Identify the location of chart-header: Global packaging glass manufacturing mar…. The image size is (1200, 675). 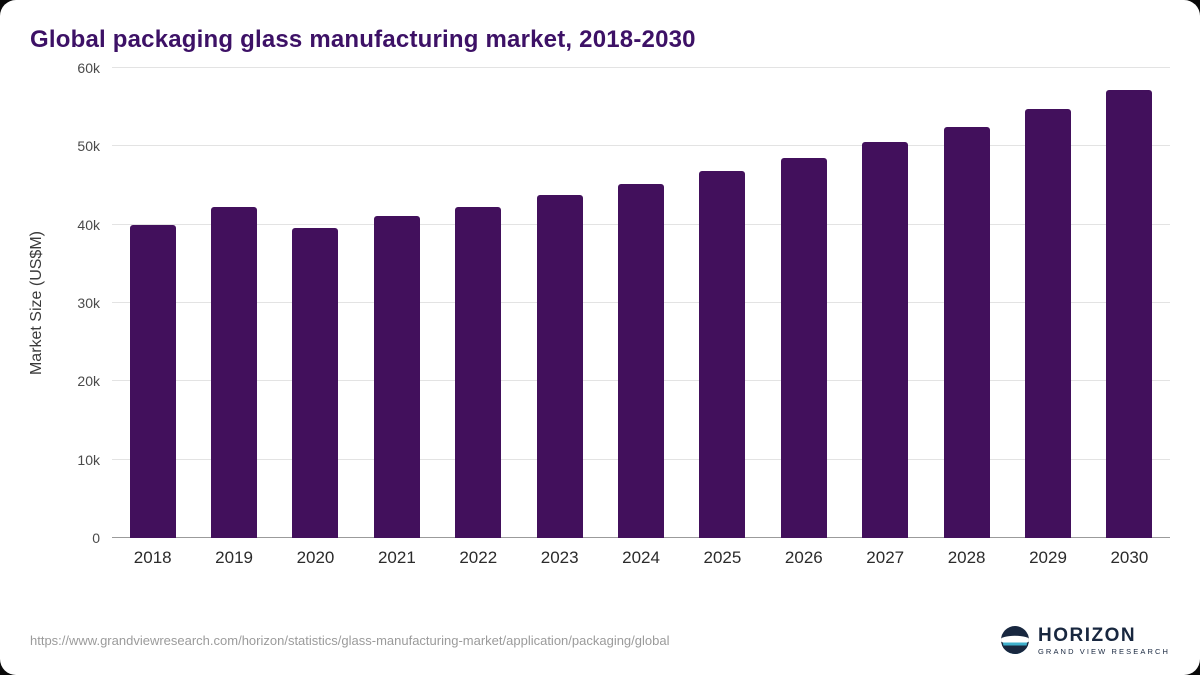
(600, 29).